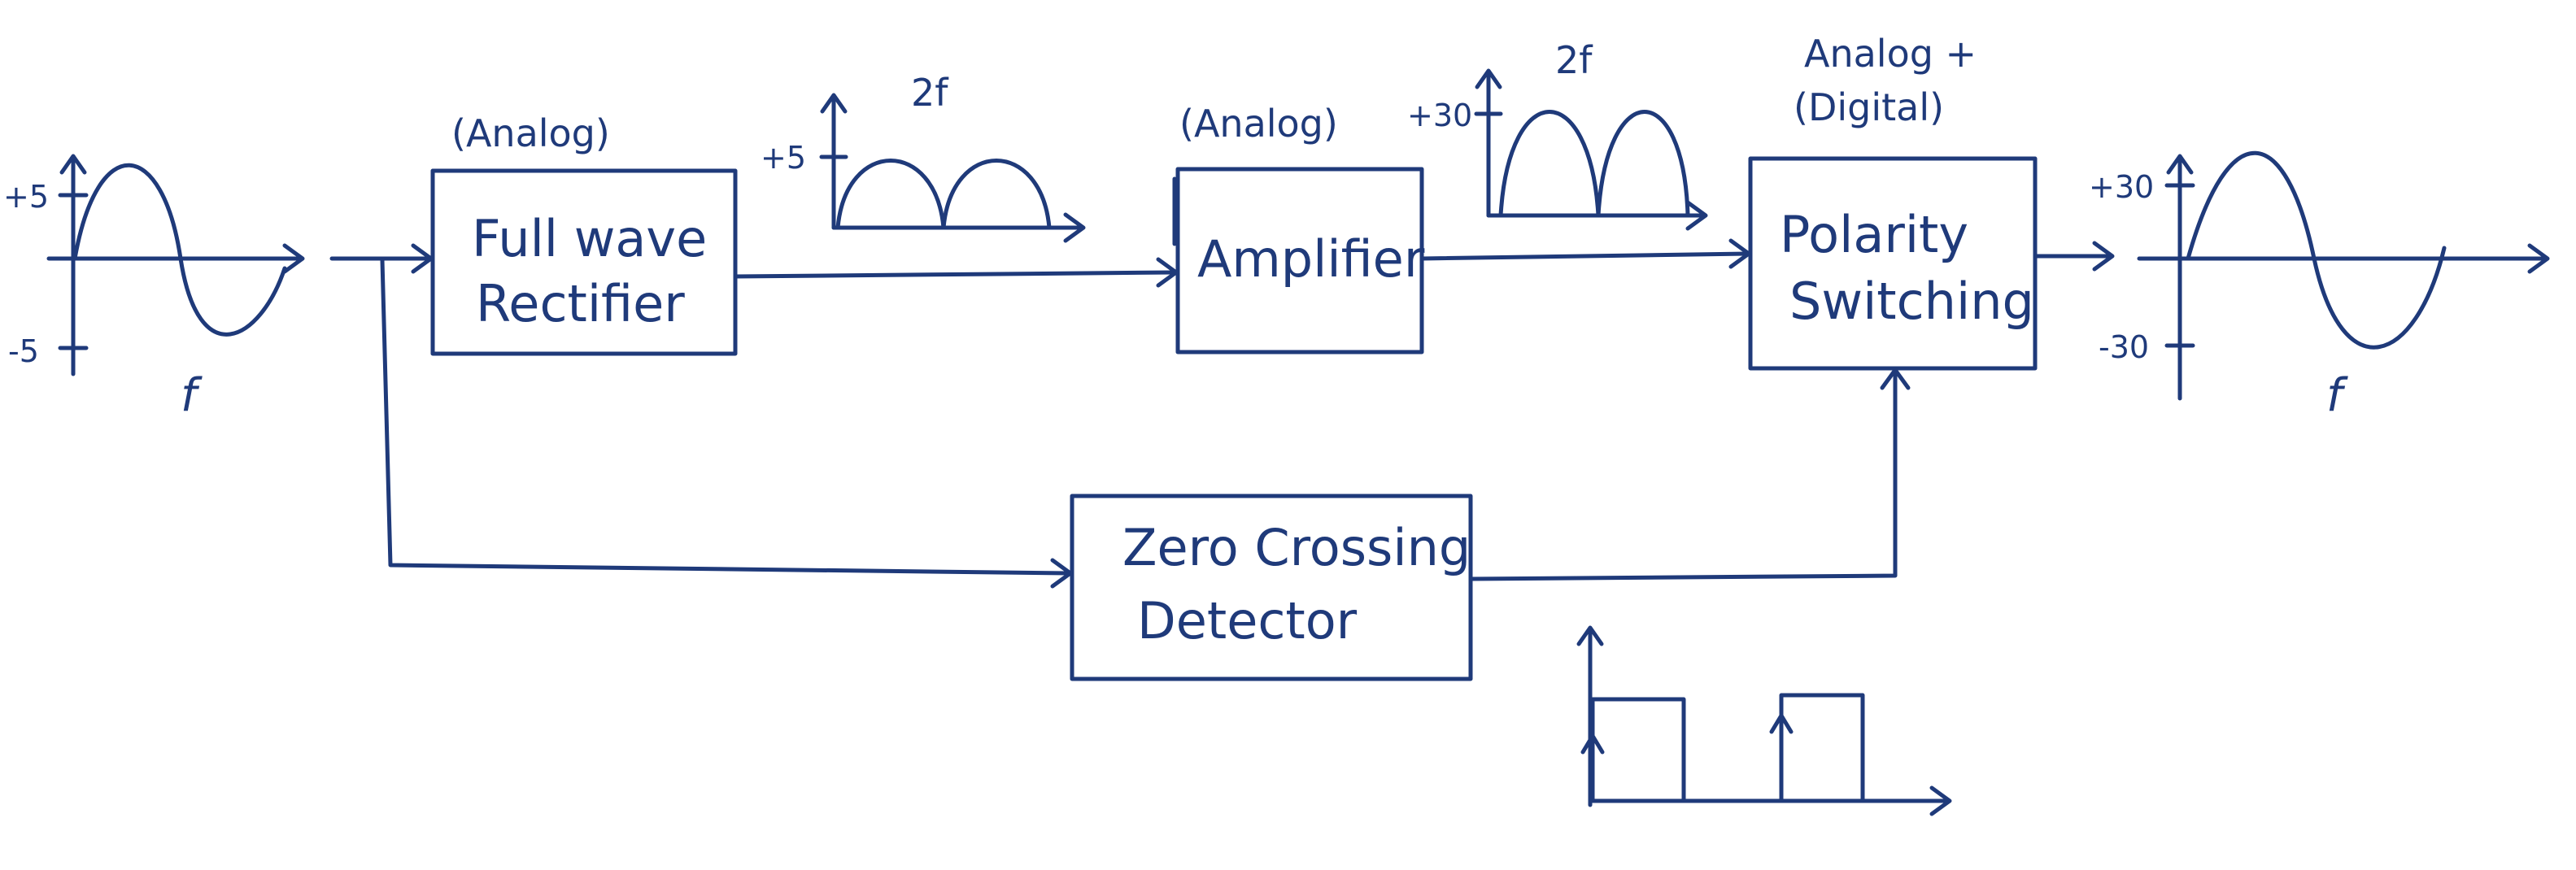  What do you see at coordinates (1247, 620) in the screenshot?
I see `zcd-label-line2: Detector` at bounding box center [1247, 620].